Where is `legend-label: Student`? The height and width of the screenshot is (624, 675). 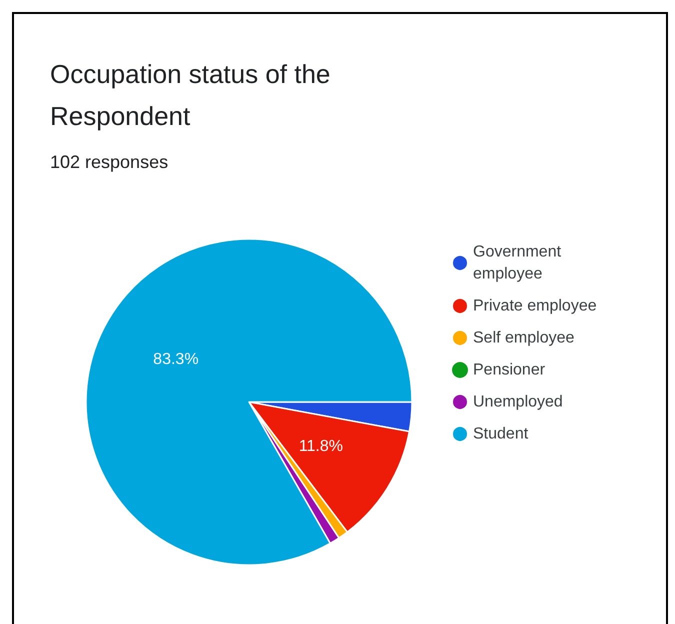 legend-label: Student is located at coordinates (501, 434).